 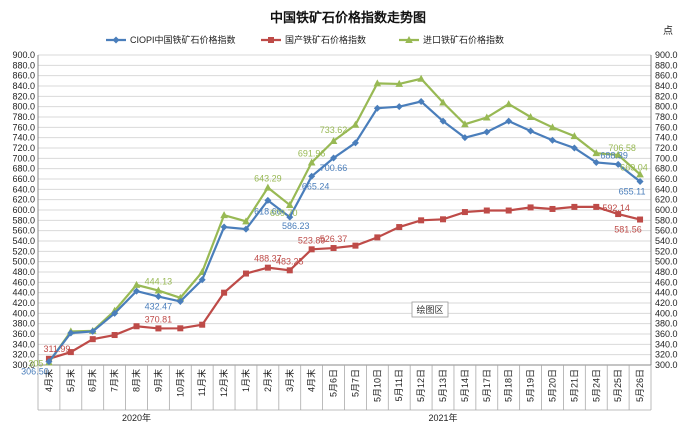 I want to click on data-label: 669.04, so click(x=634, y=167).